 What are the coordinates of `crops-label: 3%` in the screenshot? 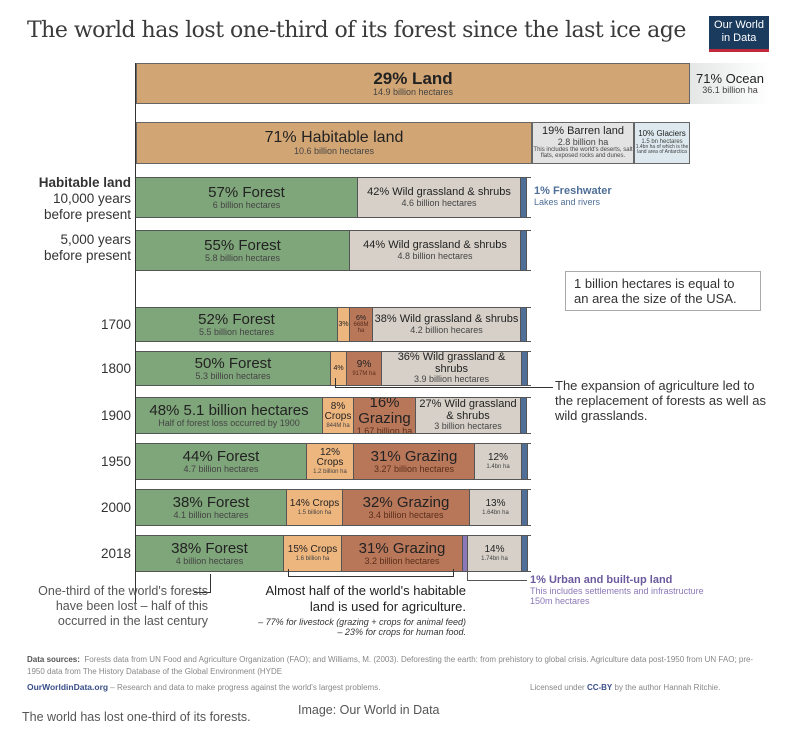 It's located at (343, 324).